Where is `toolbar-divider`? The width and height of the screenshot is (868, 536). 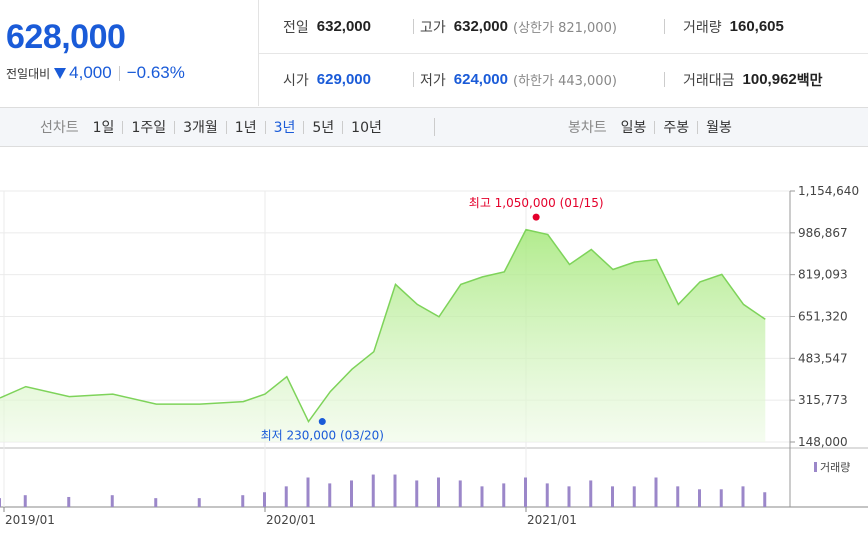 toolbar-divider is located at coordinates (434, 127).